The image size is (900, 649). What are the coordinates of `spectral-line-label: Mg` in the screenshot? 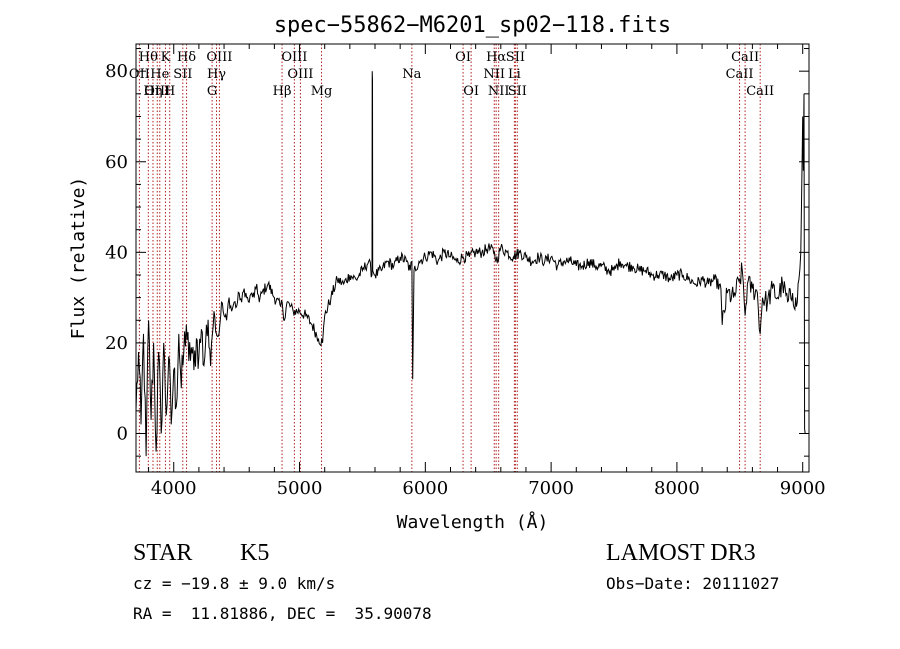 It's located at (322, 91).